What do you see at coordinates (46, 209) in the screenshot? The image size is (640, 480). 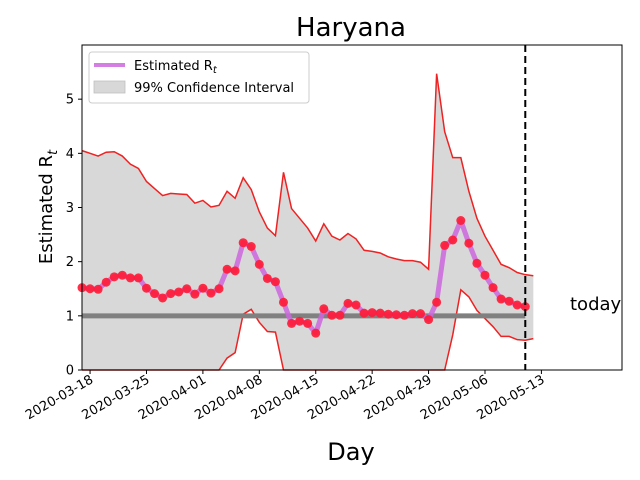 I see `y-axis-label-main: Estimated R` at bounding box center [46, 209].